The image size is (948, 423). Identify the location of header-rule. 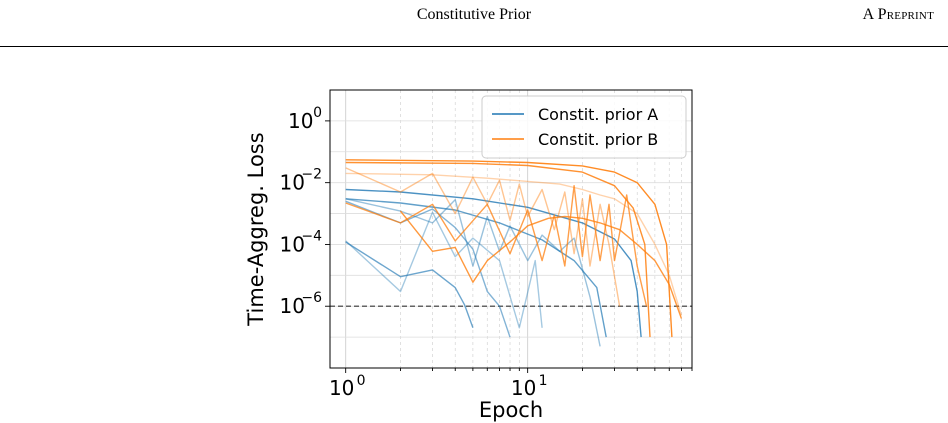
(474, 46).